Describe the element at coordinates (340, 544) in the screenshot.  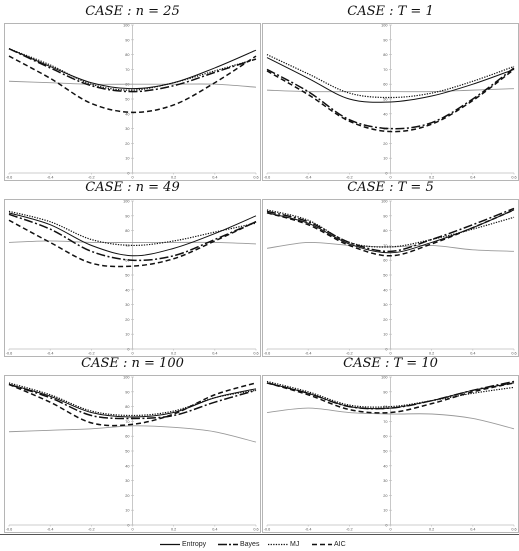
I see `legend-label: AIC` at that location.